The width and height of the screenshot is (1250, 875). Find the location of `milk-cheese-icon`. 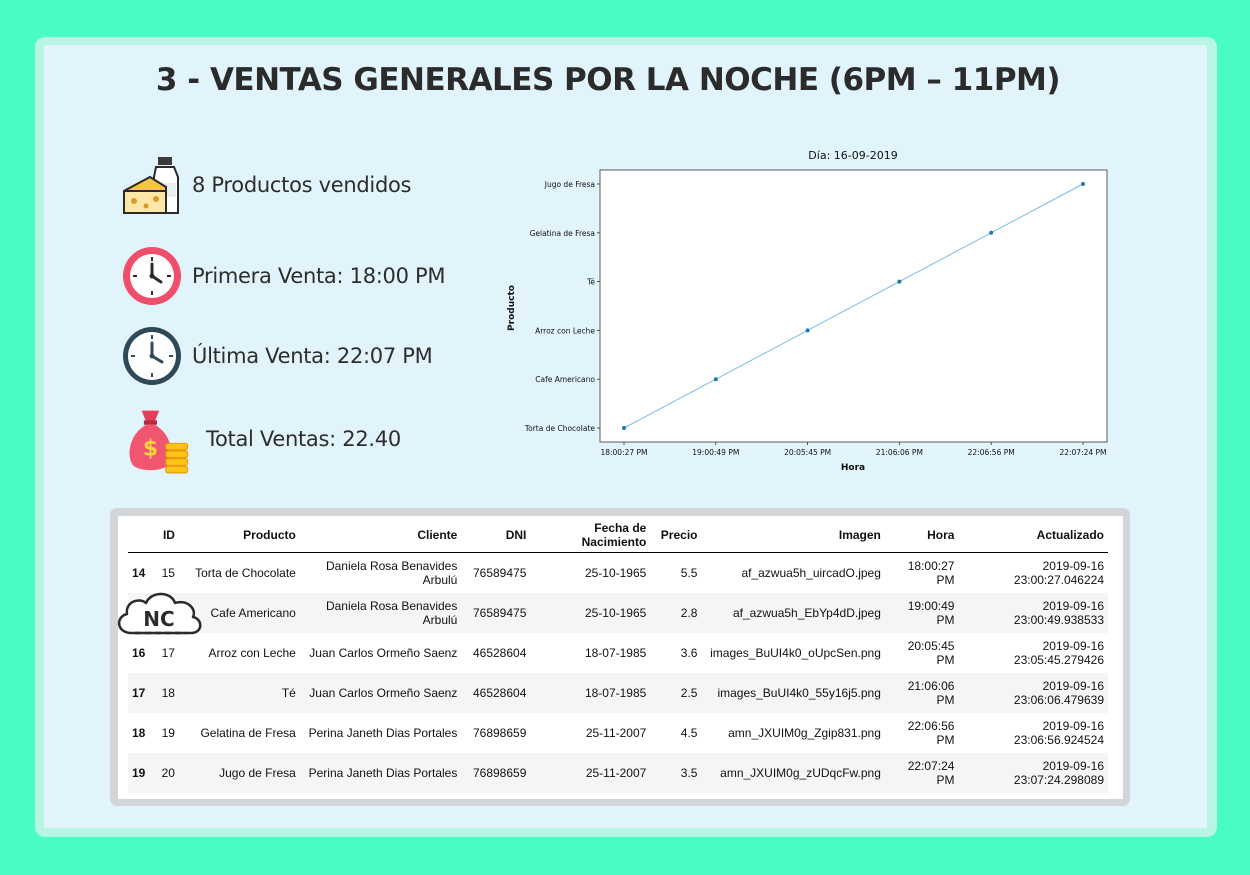

milk-cheese-icon is located at coordinates (151, 185).